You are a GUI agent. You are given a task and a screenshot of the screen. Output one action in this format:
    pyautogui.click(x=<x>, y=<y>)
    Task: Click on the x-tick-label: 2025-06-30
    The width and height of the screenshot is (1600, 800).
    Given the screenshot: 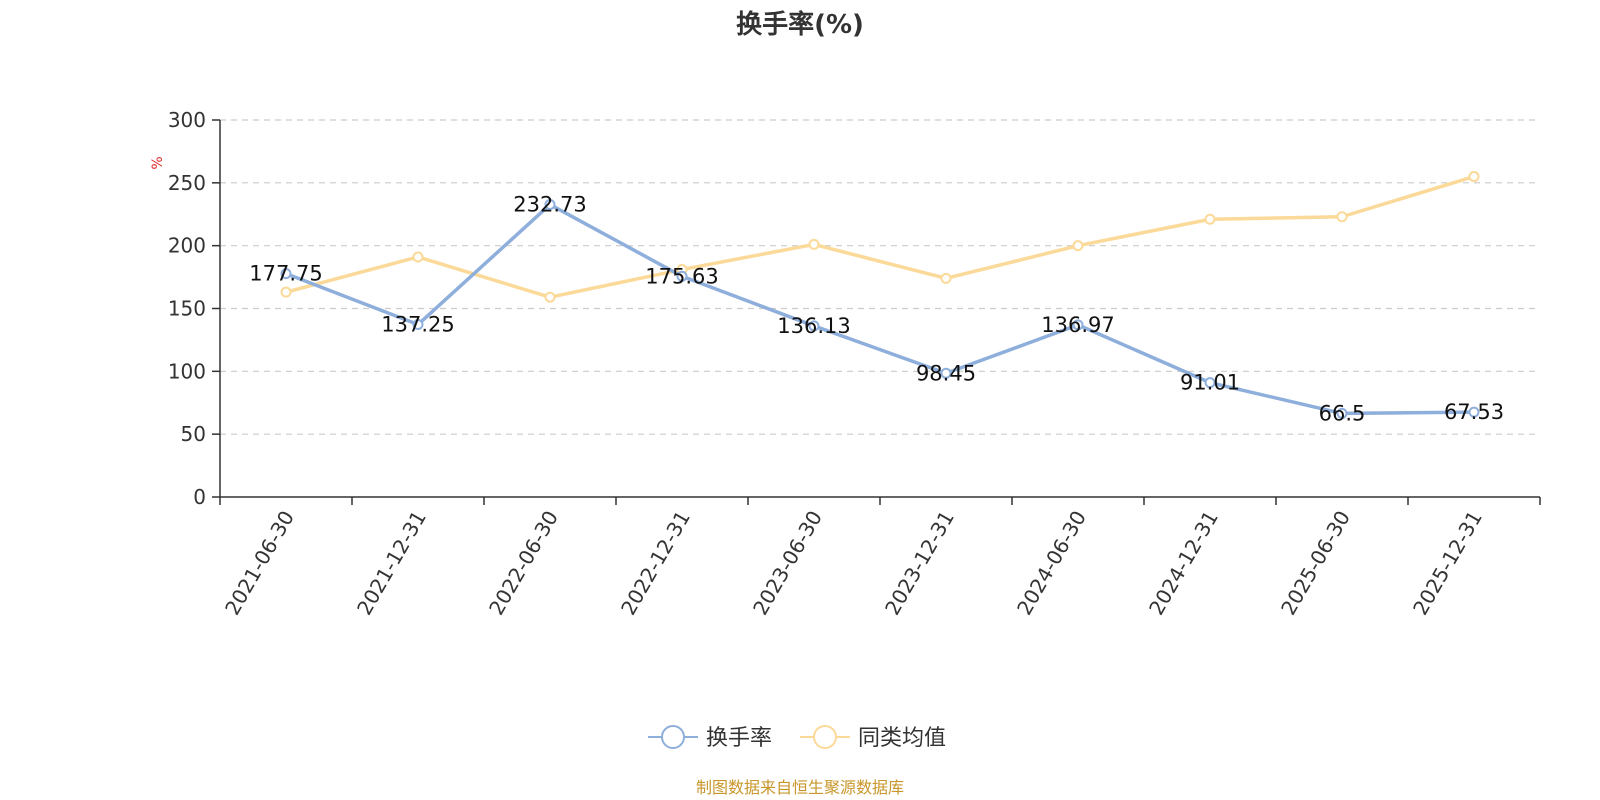 What is the action you would take?
    pyautogui.click(x=1315, y=563)
    